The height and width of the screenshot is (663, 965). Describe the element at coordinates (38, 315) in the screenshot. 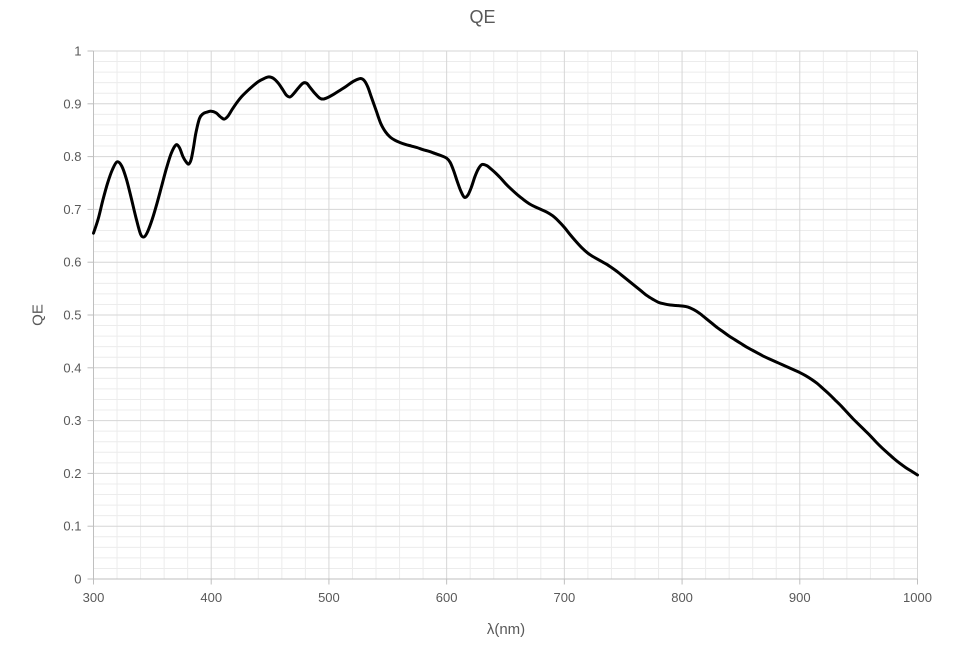

I see `y-axis-title: QE` at that location.